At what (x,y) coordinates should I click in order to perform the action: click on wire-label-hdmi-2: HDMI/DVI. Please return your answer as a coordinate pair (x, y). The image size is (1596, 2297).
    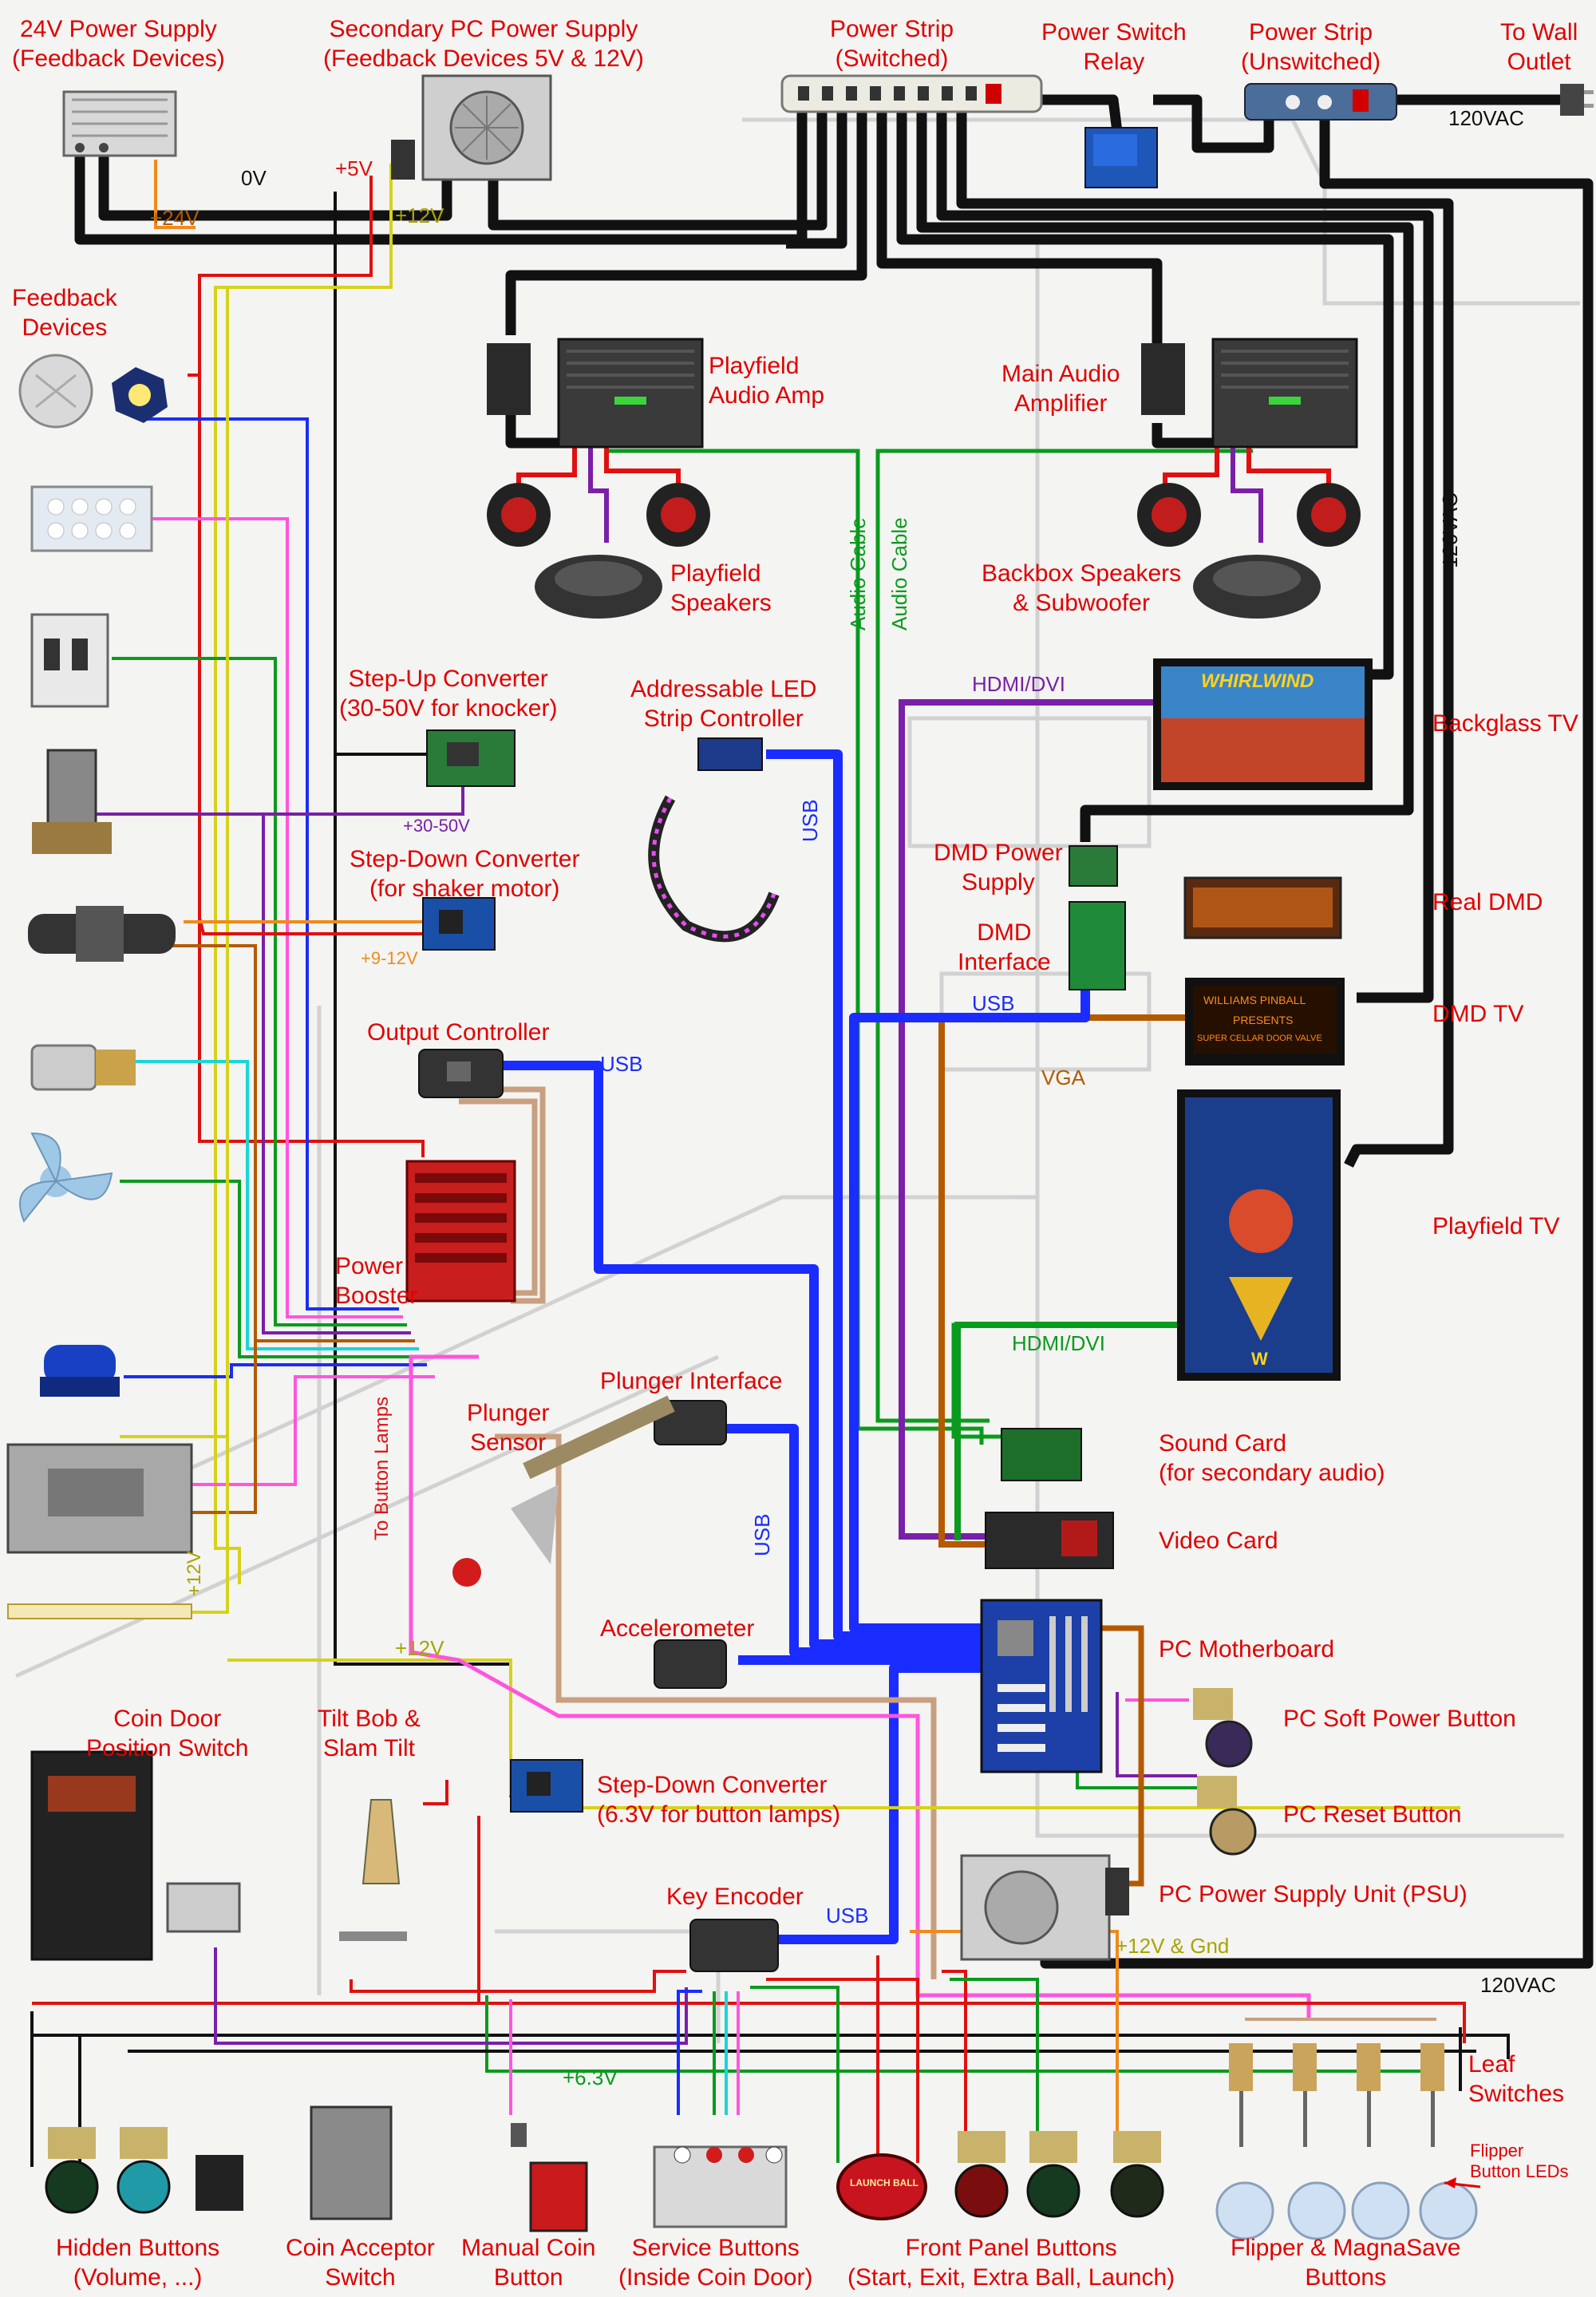
    Looking at the image, I should click on (1058, 1343).